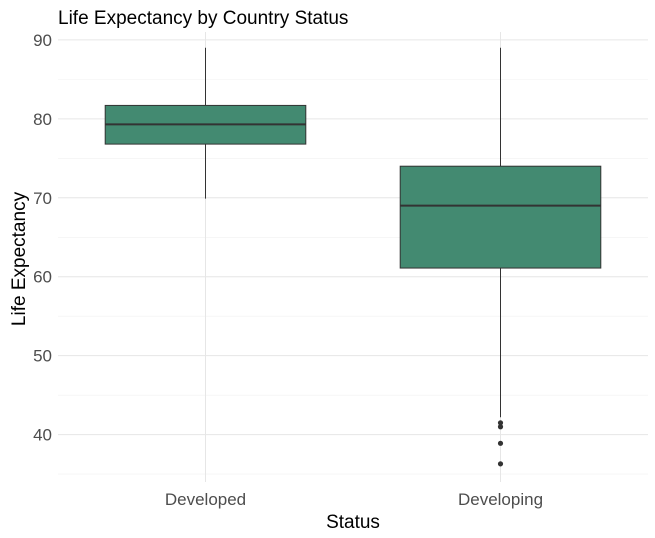 This screenshot has height=538, width=655. I want to click on chart-title: Life Expectancy by Country Status, so click(203, 18).